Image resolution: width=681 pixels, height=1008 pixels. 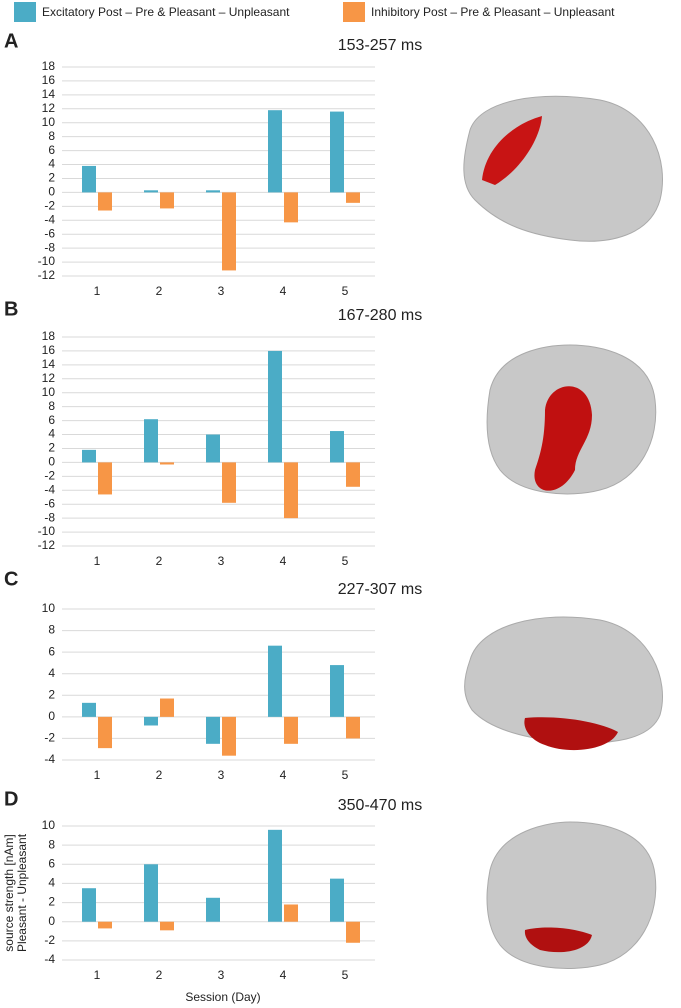 I want to click on y-axis-label: Pleasant - Unpleasant, so click(x=22, y=892).